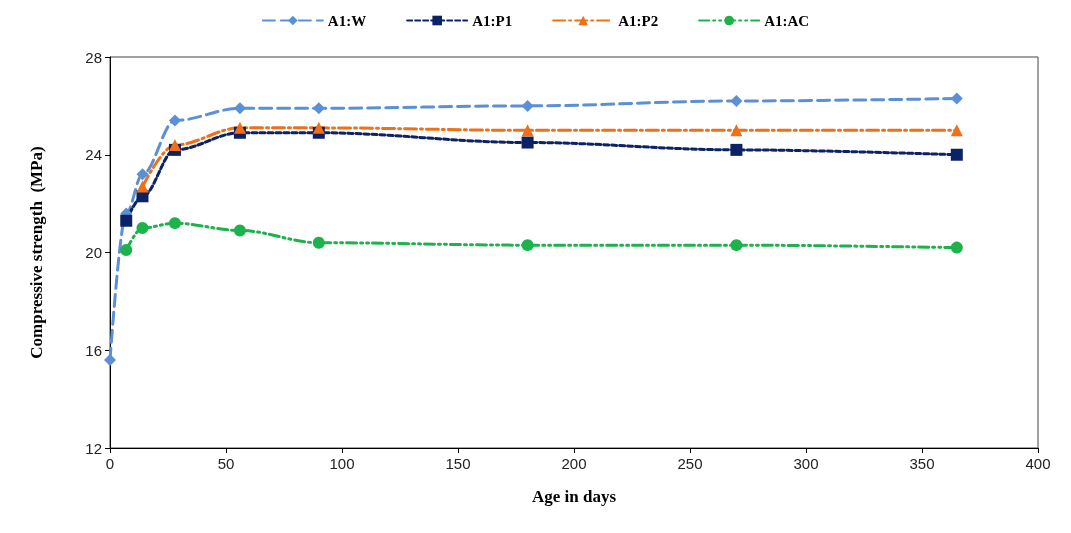 The height and width of the screenshot is (533, 1071). I want to click on y-tick-label: 16, so click(93, 350).